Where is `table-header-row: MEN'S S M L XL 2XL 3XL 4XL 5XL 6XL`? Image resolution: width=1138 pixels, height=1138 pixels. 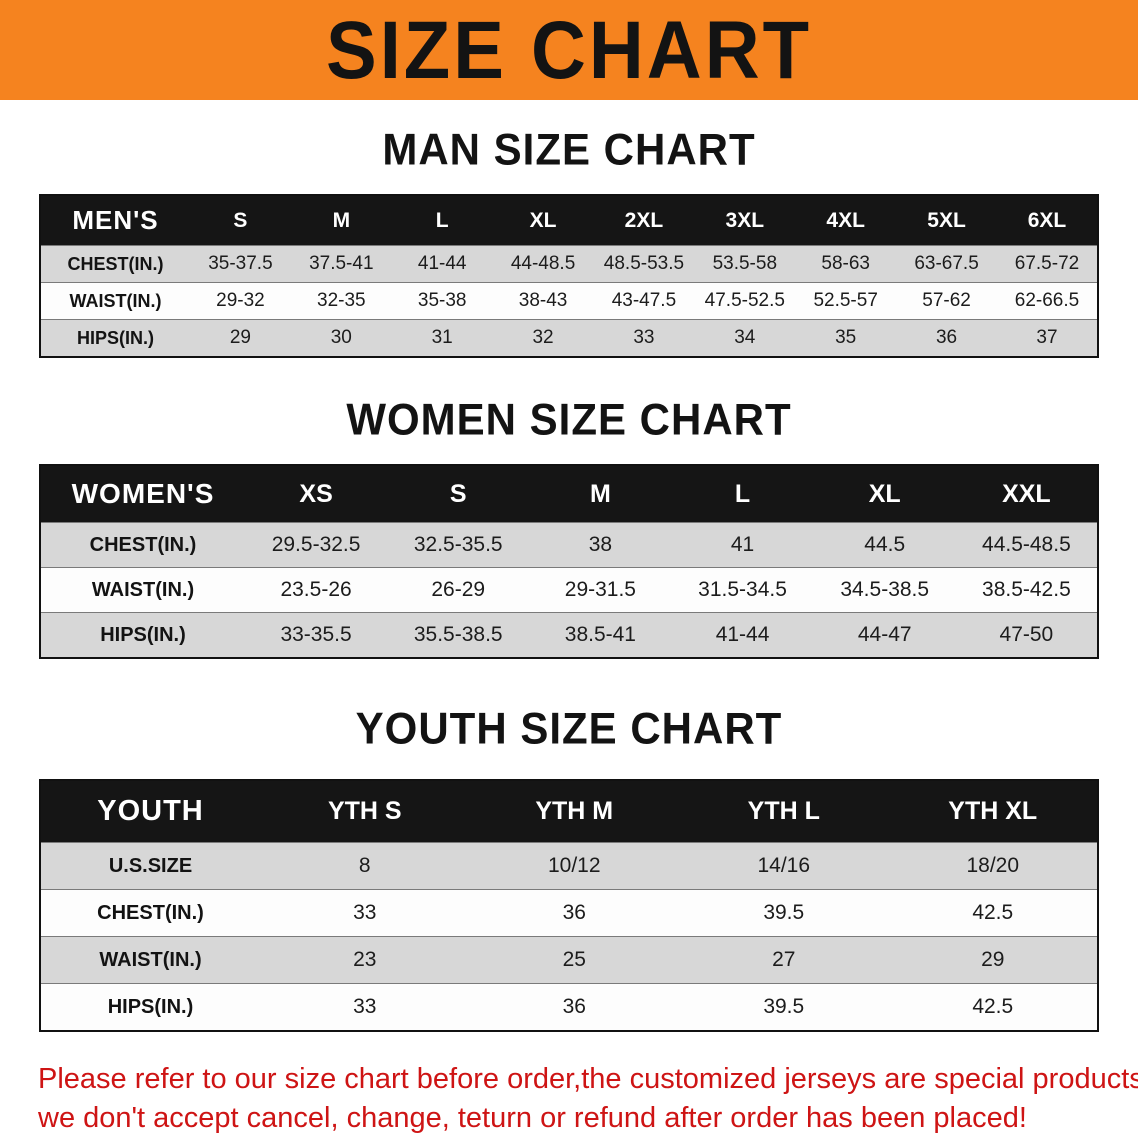
table-header-row: MEN'S S M L XL 2XL 3XL 4XL 5XL 6XL is located at coordinates (569, 220).